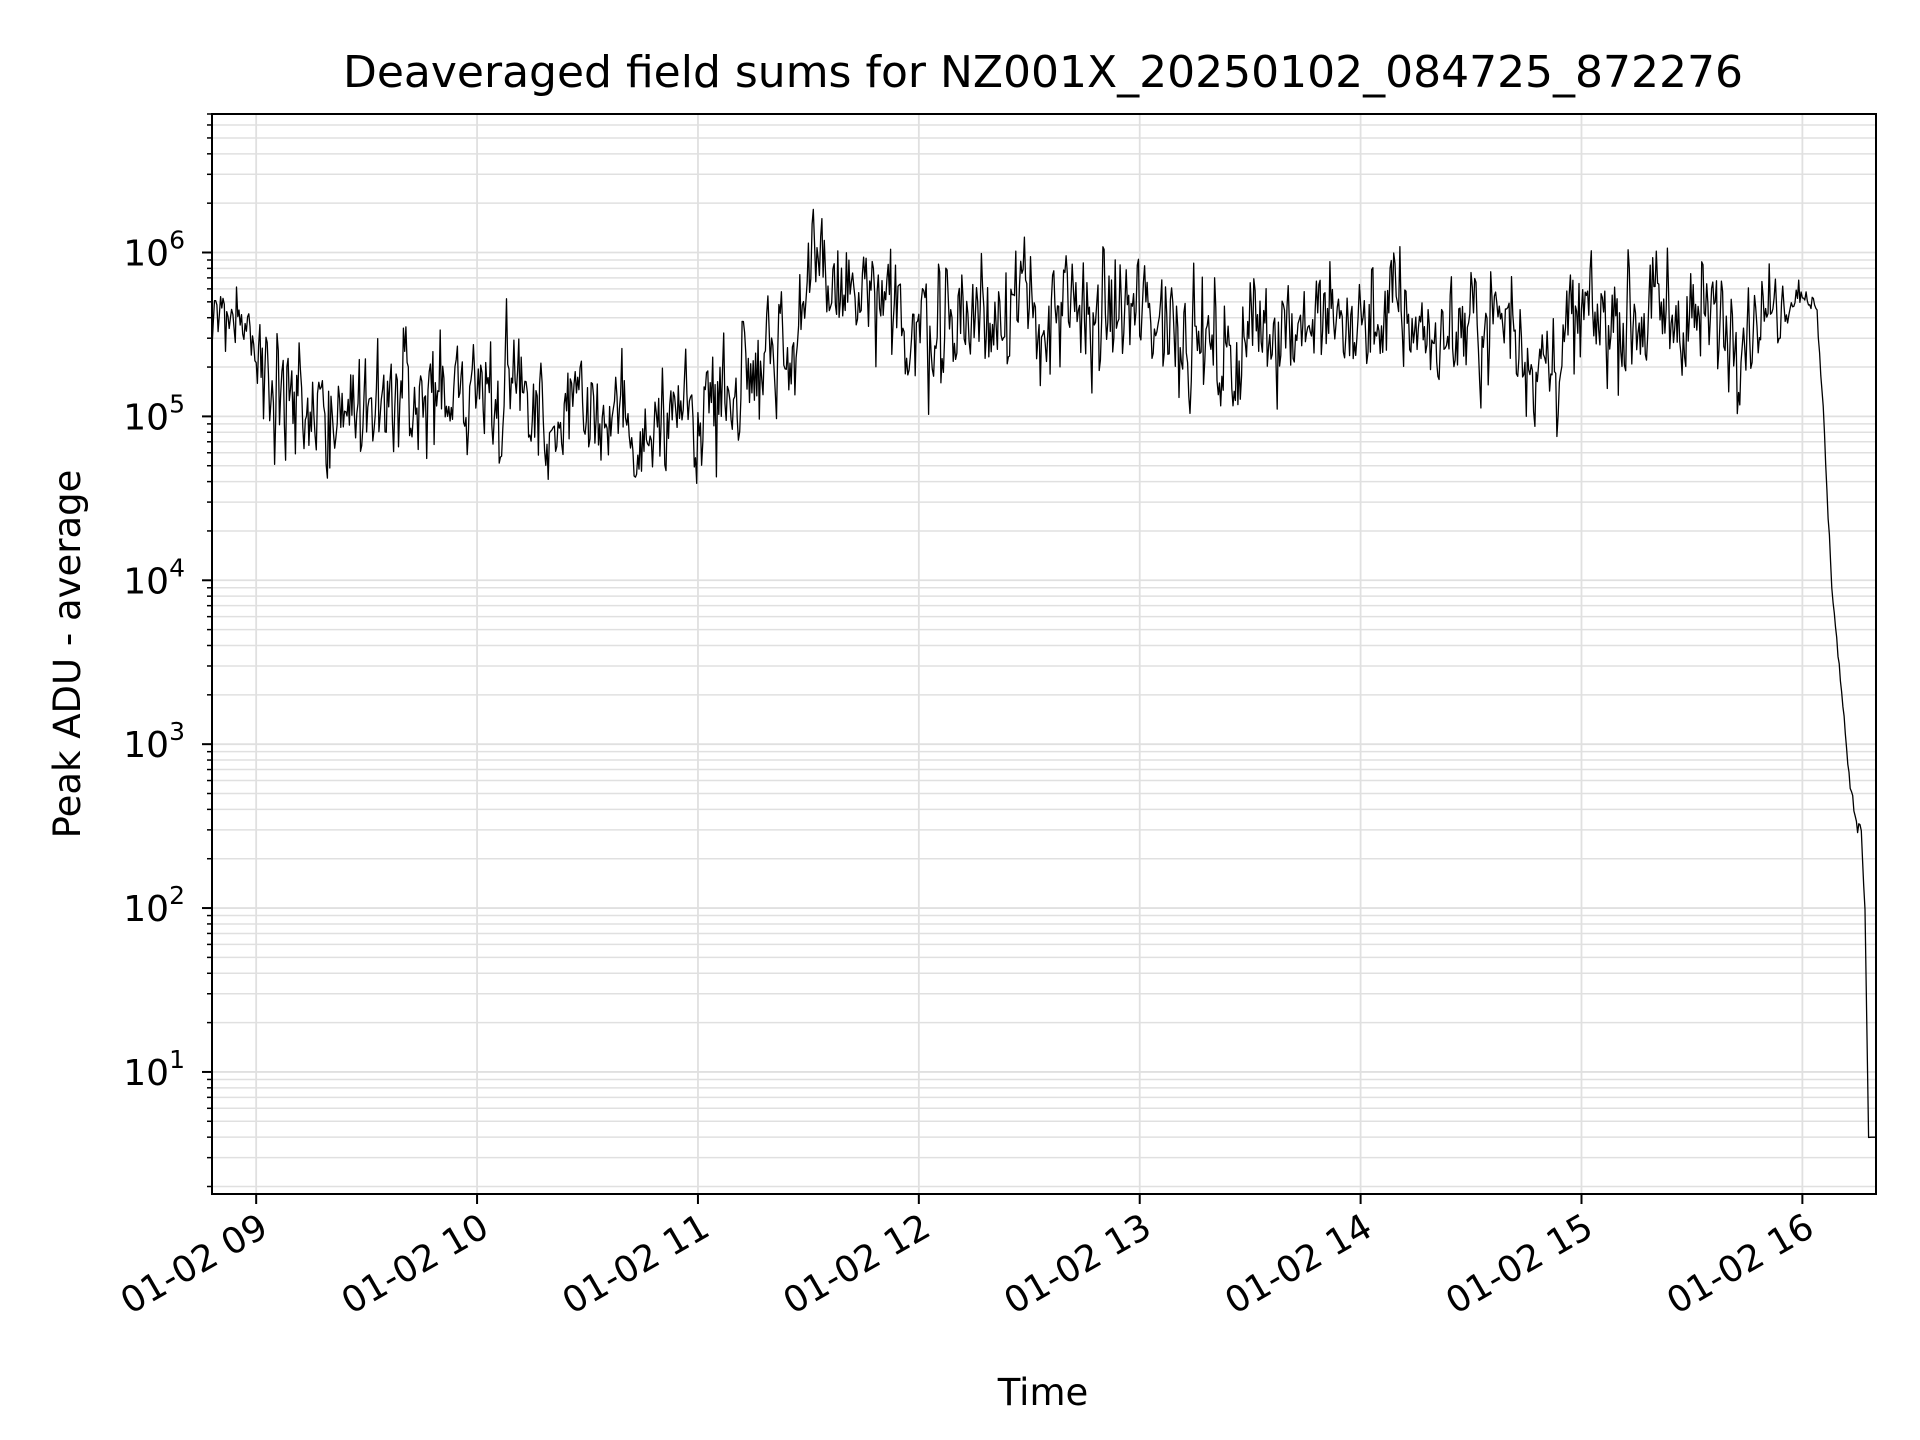 The height and width of the screenshot is (1440, 1920). Describe the element at coordinates (67, 654) in the screenshot. I see `y-axis-title: Peak ADU - average` at that location.